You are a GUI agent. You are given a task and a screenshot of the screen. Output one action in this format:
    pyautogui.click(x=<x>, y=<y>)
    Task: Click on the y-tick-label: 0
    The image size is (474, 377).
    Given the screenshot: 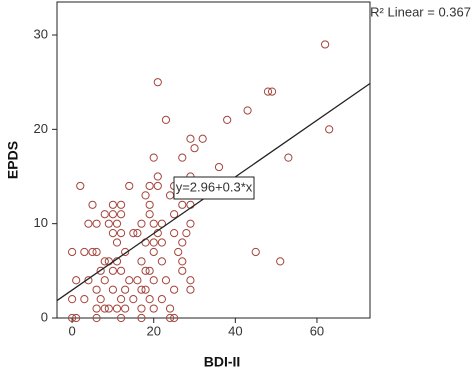 What is the action you would take?
    pyautogui.click(x=44, y=316)
    